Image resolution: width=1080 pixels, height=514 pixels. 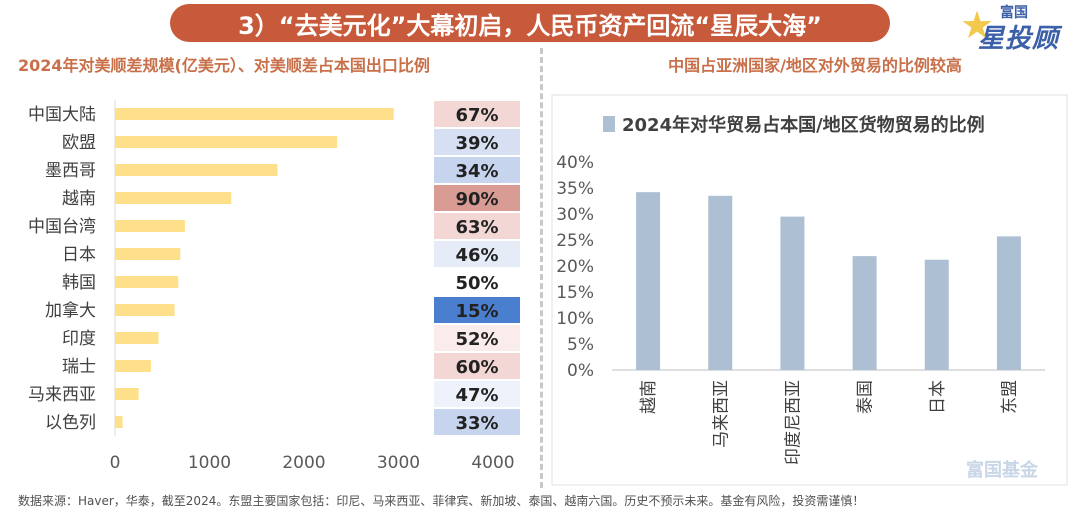 What do you see at coordinates (541, 268) in the screenshot?
I see `panel-divider` at bounding box center [541, 268].